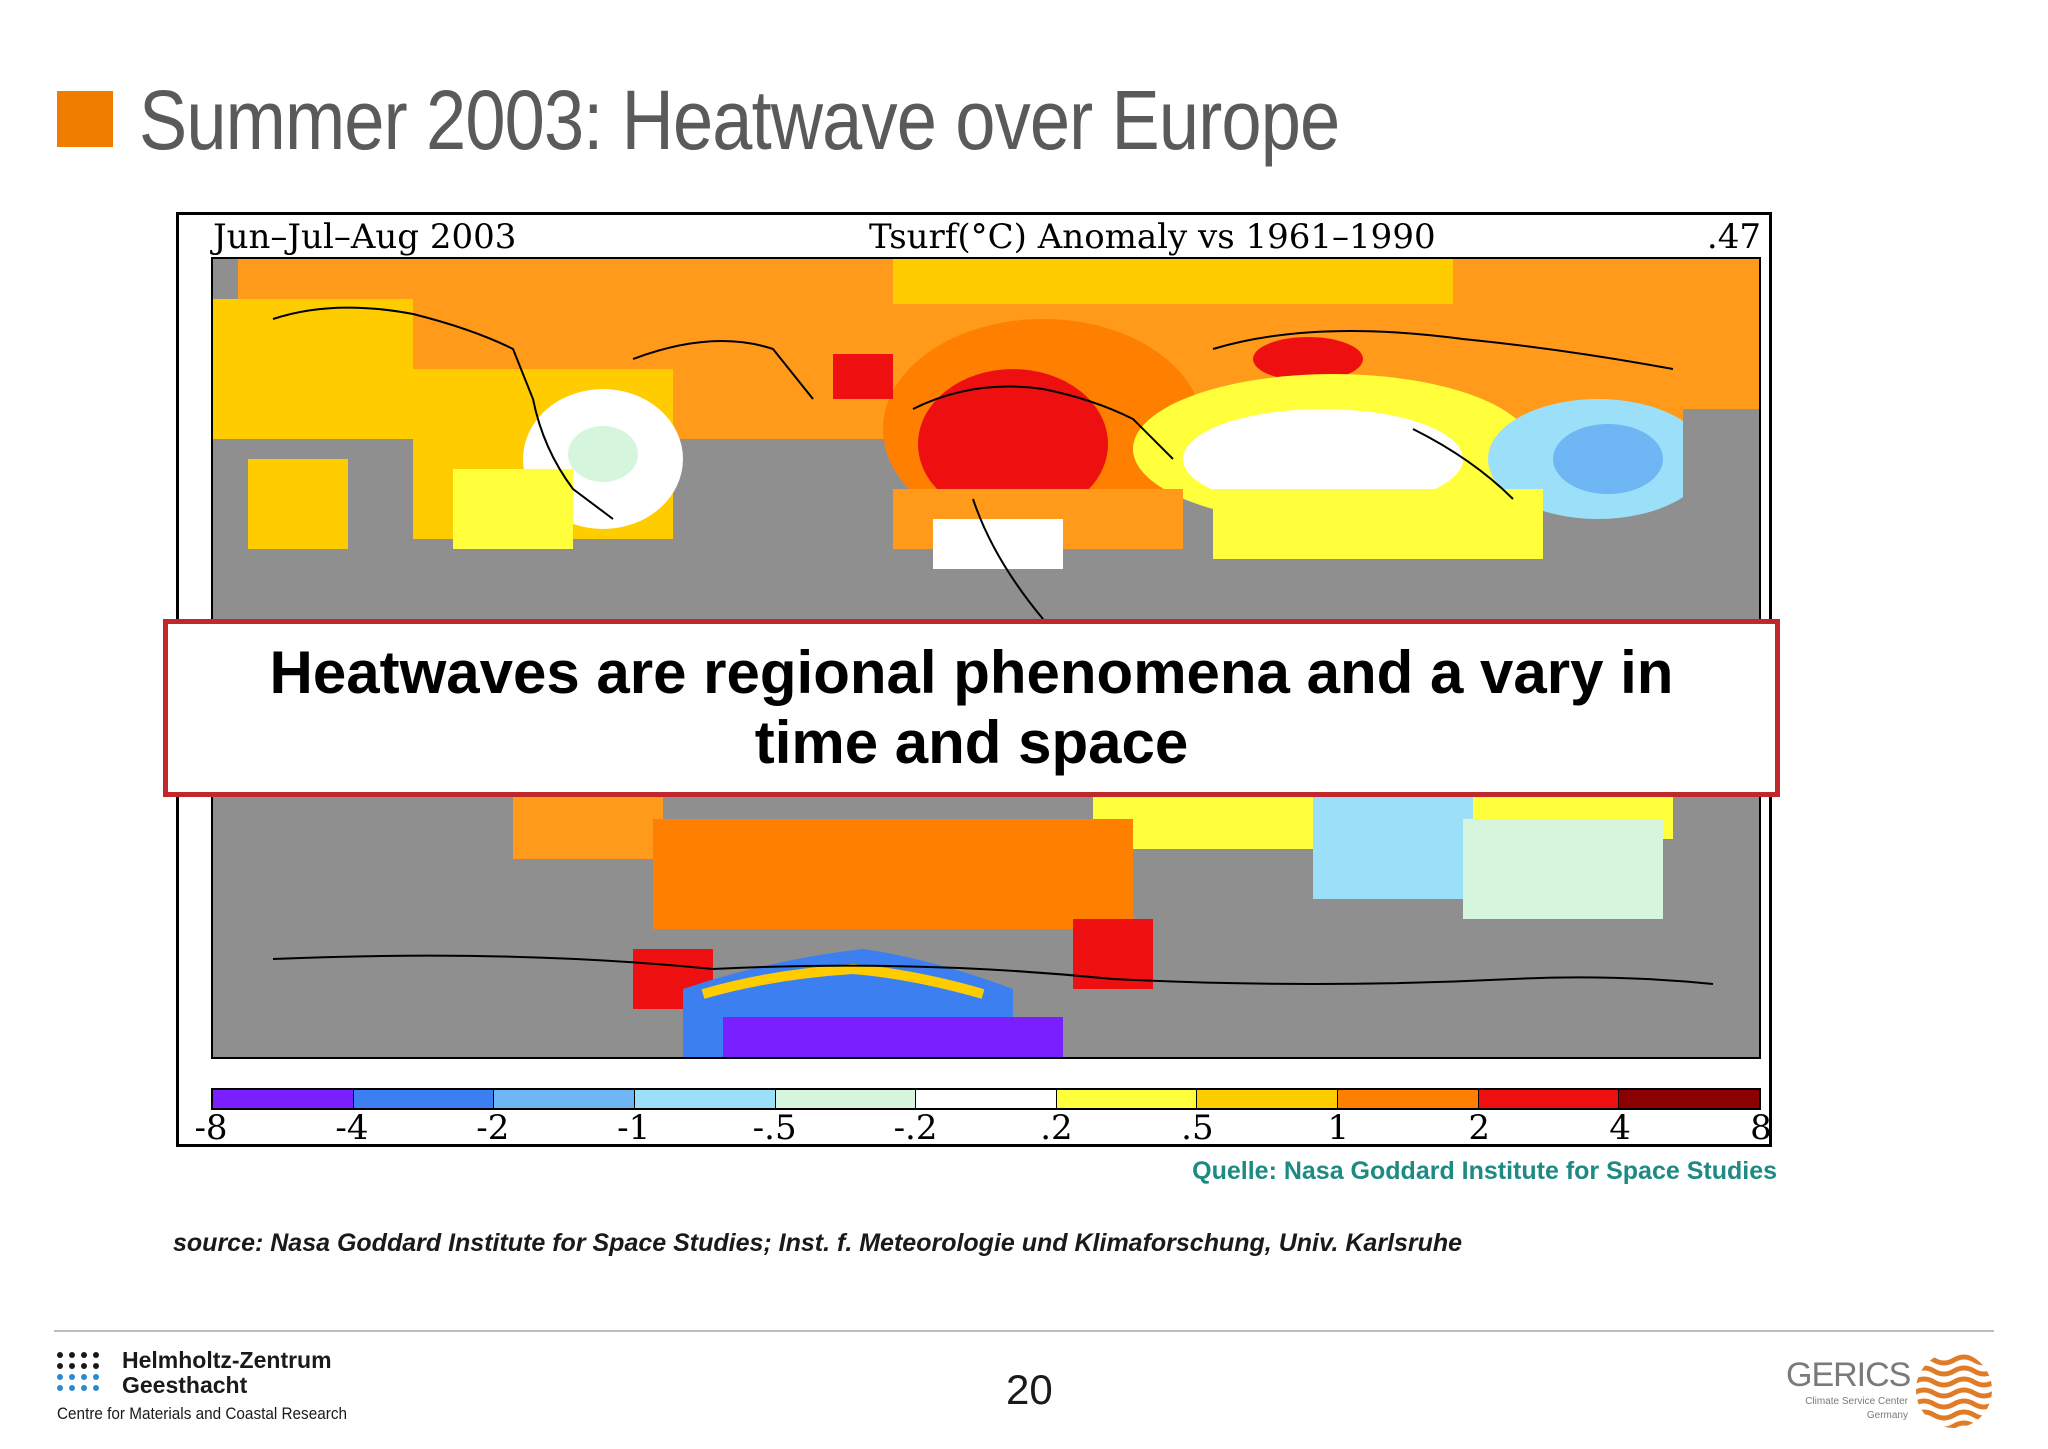 The width and height of the screenshot is (2048, 1449). Describe the element at coordinates (1323, 459) in the screenshot. I see `map-region-asia-neutral` at that location.